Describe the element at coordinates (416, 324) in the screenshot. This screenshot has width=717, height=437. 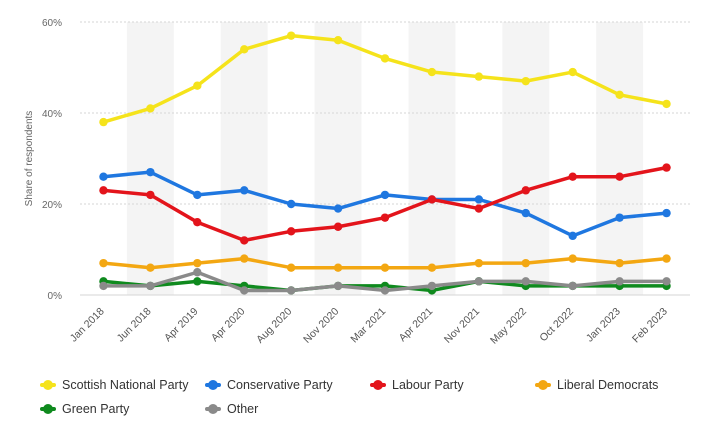
I see `x-tick-label: Apr 2021` at that location.